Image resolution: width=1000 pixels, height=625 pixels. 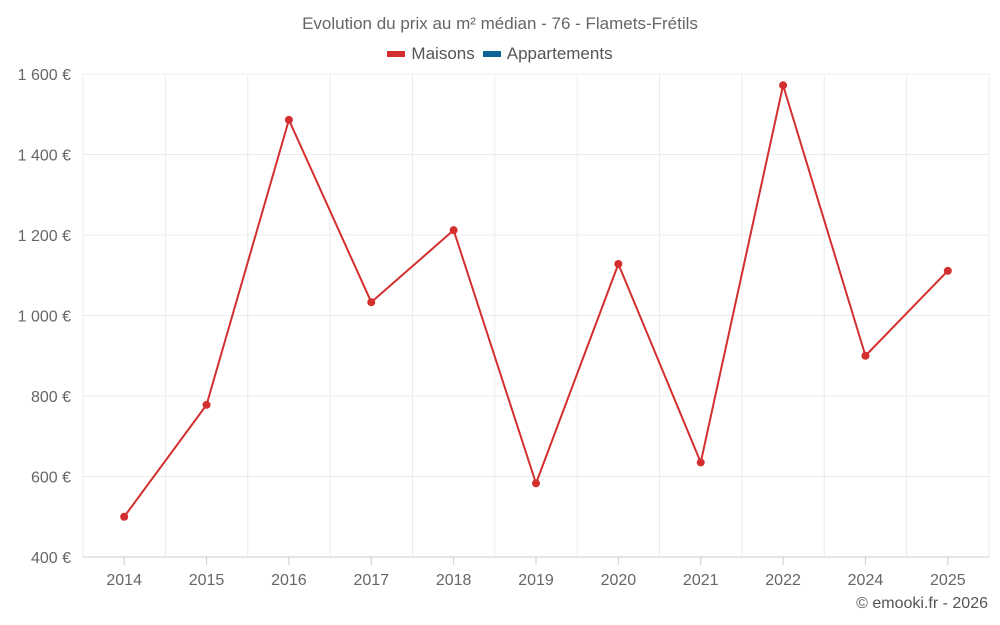 What do you see at coordinates (289, 580) in the screenshot?
I see `x-tick-label: 2016` at bounding box center [289, 580].